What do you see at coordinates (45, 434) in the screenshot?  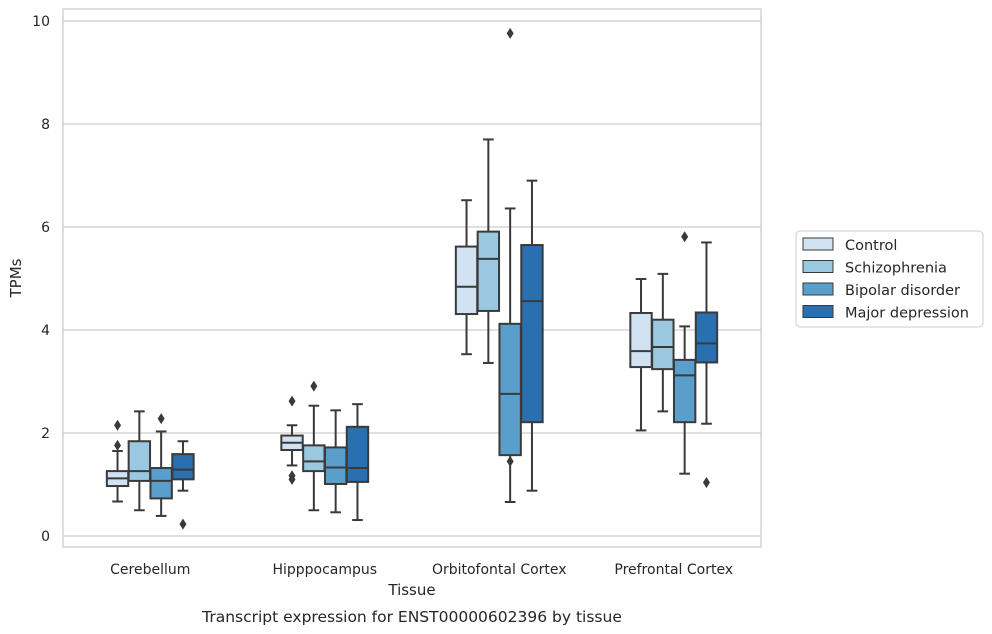 I see `y-tick-label: 2` at bounding box center [45, 434].